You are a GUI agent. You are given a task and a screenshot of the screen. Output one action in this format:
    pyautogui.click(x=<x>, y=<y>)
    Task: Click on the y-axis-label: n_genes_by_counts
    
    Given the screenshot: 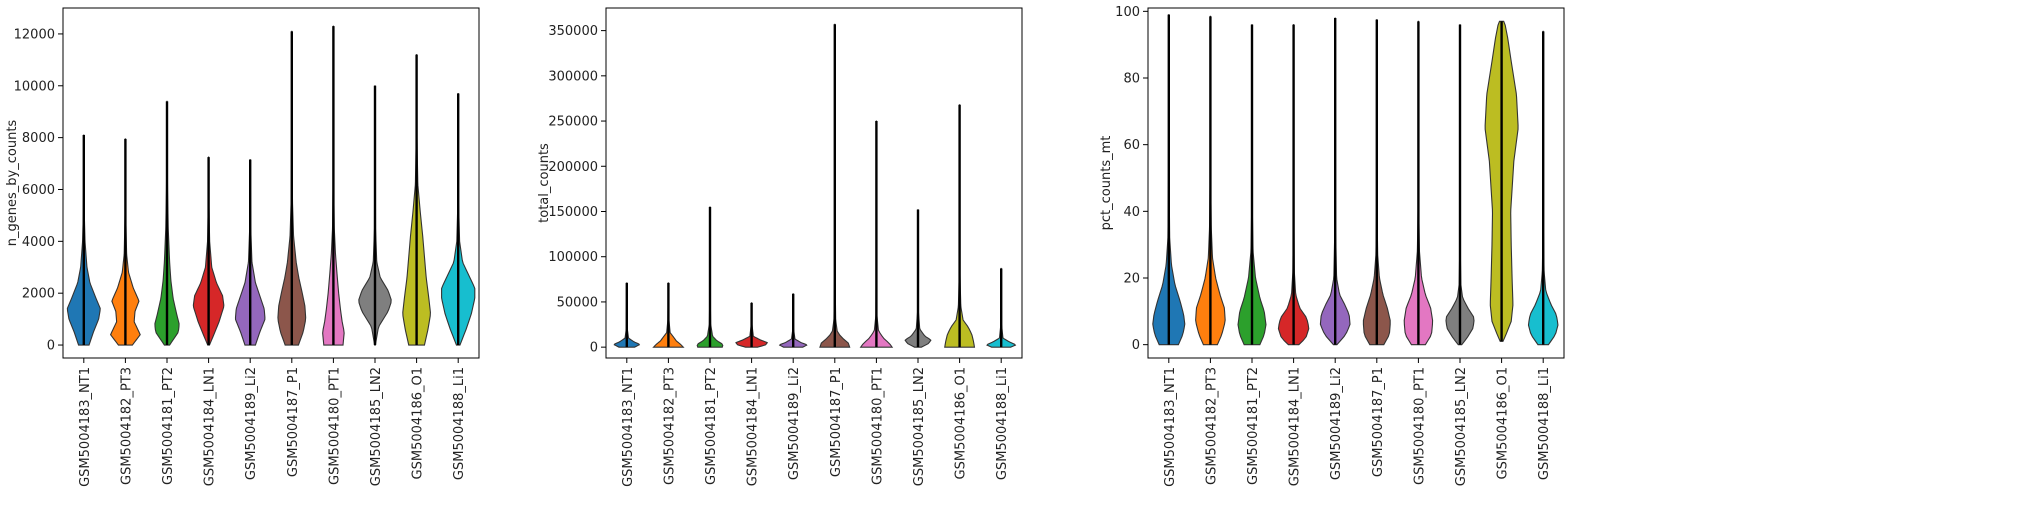 What is the action you would take?
    pyautogui.click(x=12, y=183)
    